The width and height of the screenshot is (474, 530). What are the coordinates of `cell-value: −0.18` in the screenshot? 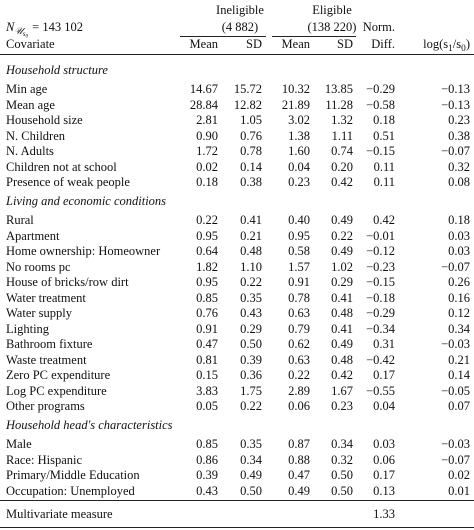 It's located at (380, 297).